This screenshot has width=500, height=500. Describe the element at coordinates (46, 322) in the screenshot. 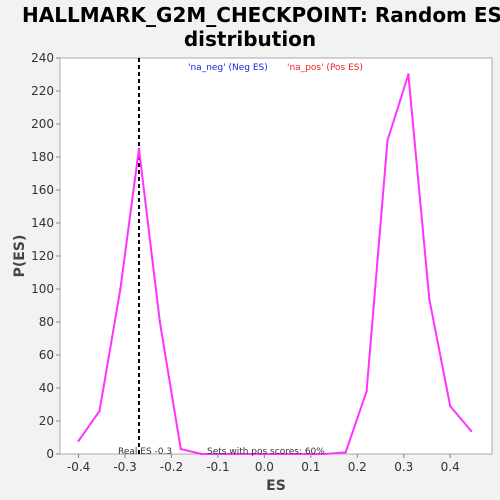

I see `y-tick-label: 80` at that location.